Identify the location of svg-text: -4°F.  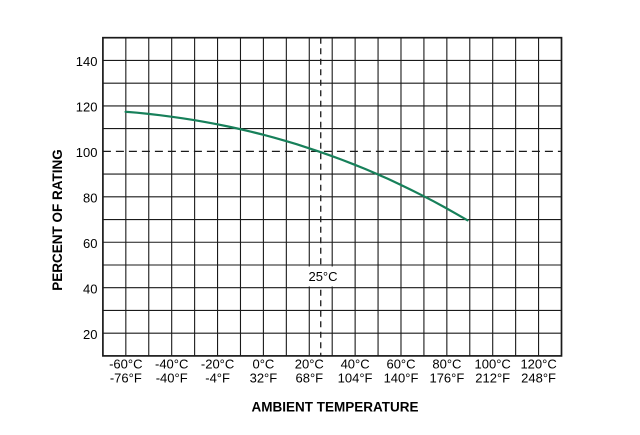
(217, 377).